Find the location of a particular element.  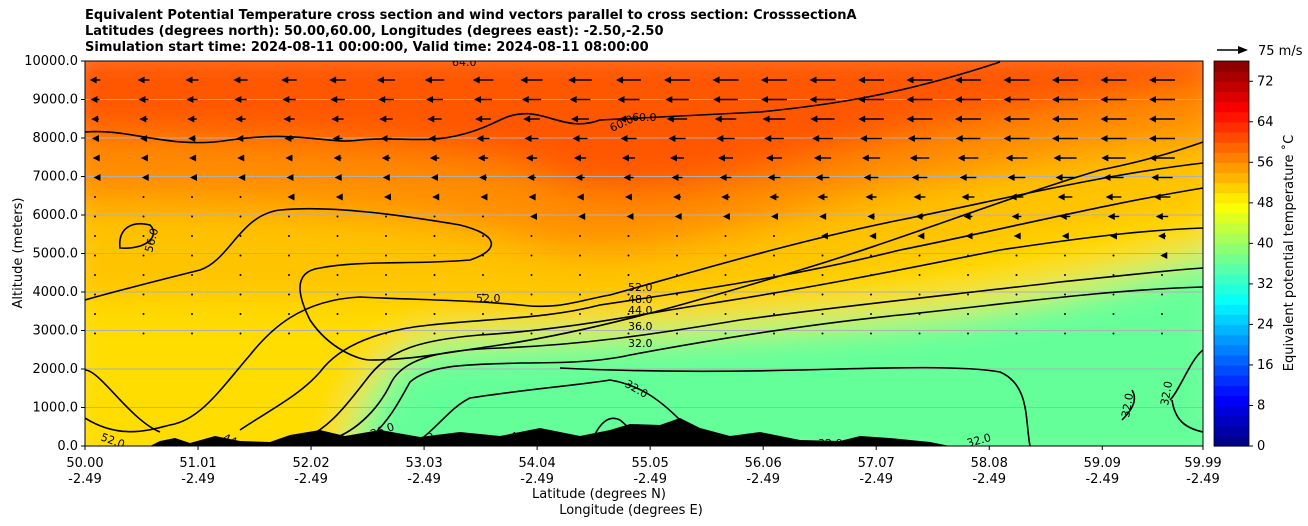

y-tick-label: 7000.0 is located at coordinates (56, 177).